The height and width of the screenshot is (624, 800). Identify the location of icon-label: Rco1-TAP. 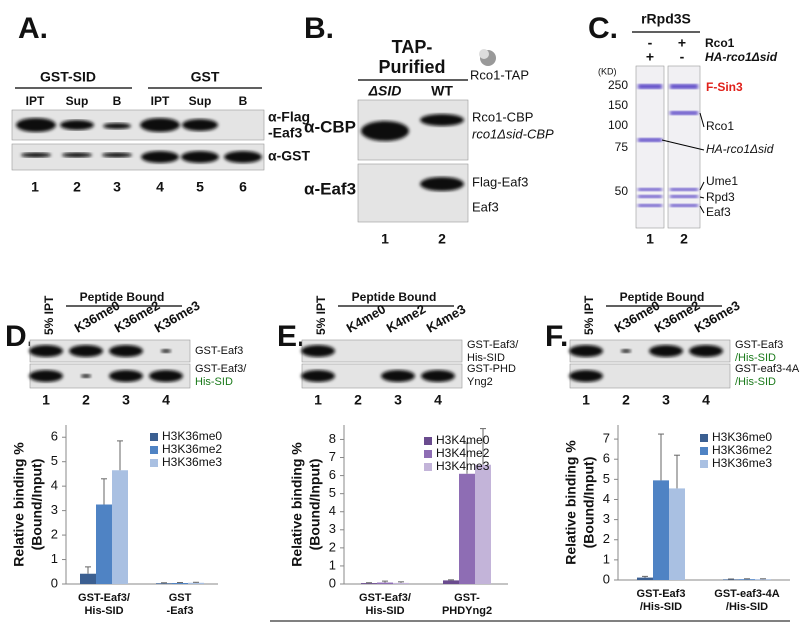
(499, 74).